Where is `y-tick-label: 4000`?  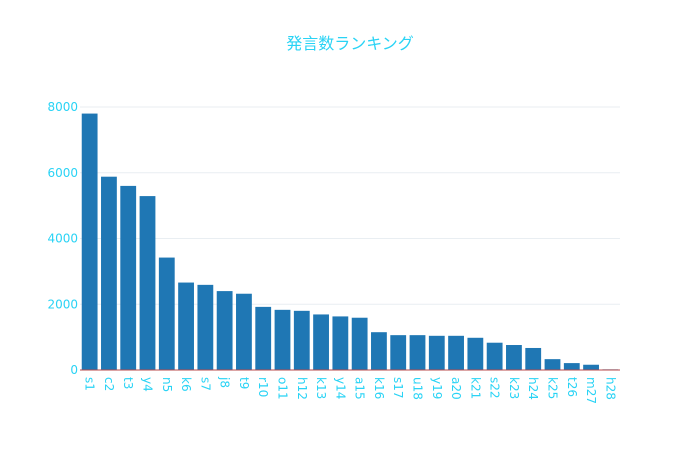 y-tick-label: 4000 is located at coordinates (62, 239).